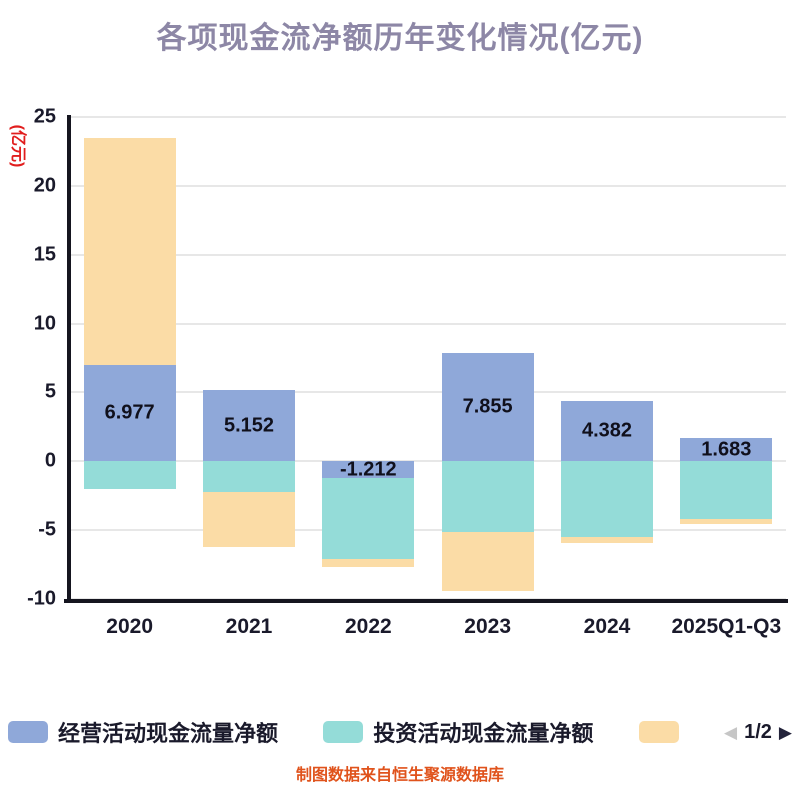  I want to click on legend-prev-icon: ◀, so click(731, 732).